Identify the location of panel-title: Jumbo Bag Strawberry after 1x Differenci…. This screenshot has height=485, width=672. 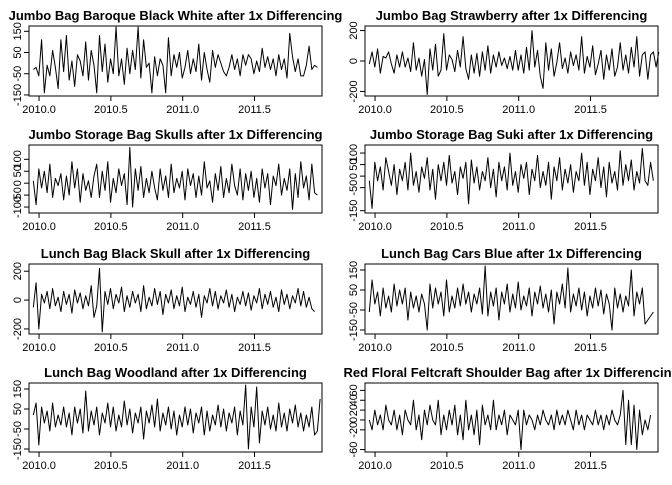
(512, 15).